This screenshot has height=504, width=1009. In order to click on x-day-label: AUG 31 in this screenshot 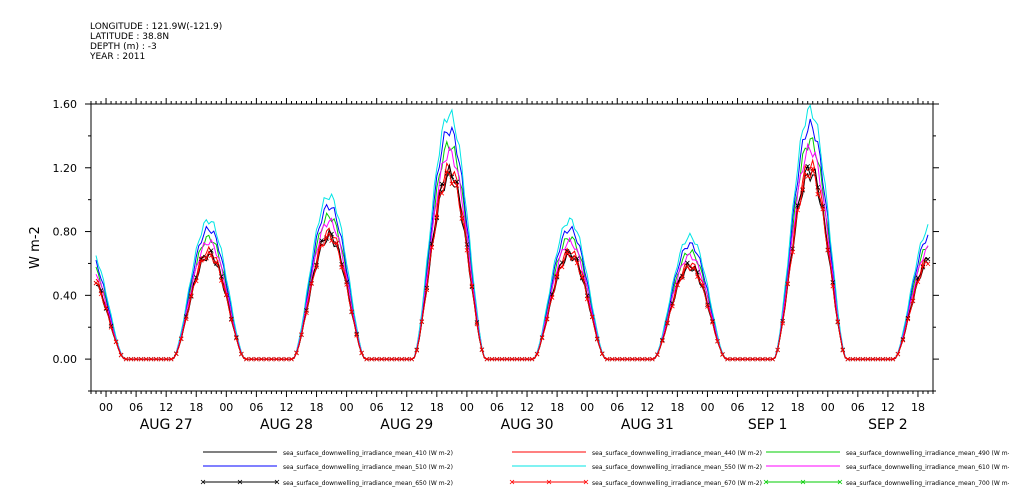, I will do `click(647, 425)`.